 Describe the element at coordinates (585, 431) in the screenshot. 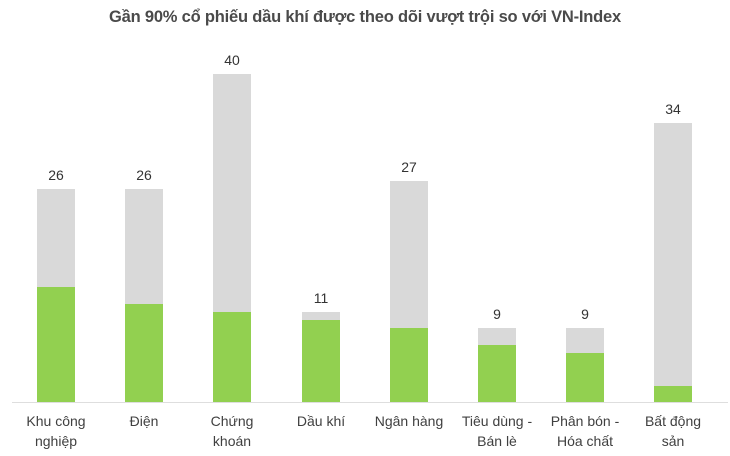

I see `category-label: Phân bón - Hóa chất` at that location.